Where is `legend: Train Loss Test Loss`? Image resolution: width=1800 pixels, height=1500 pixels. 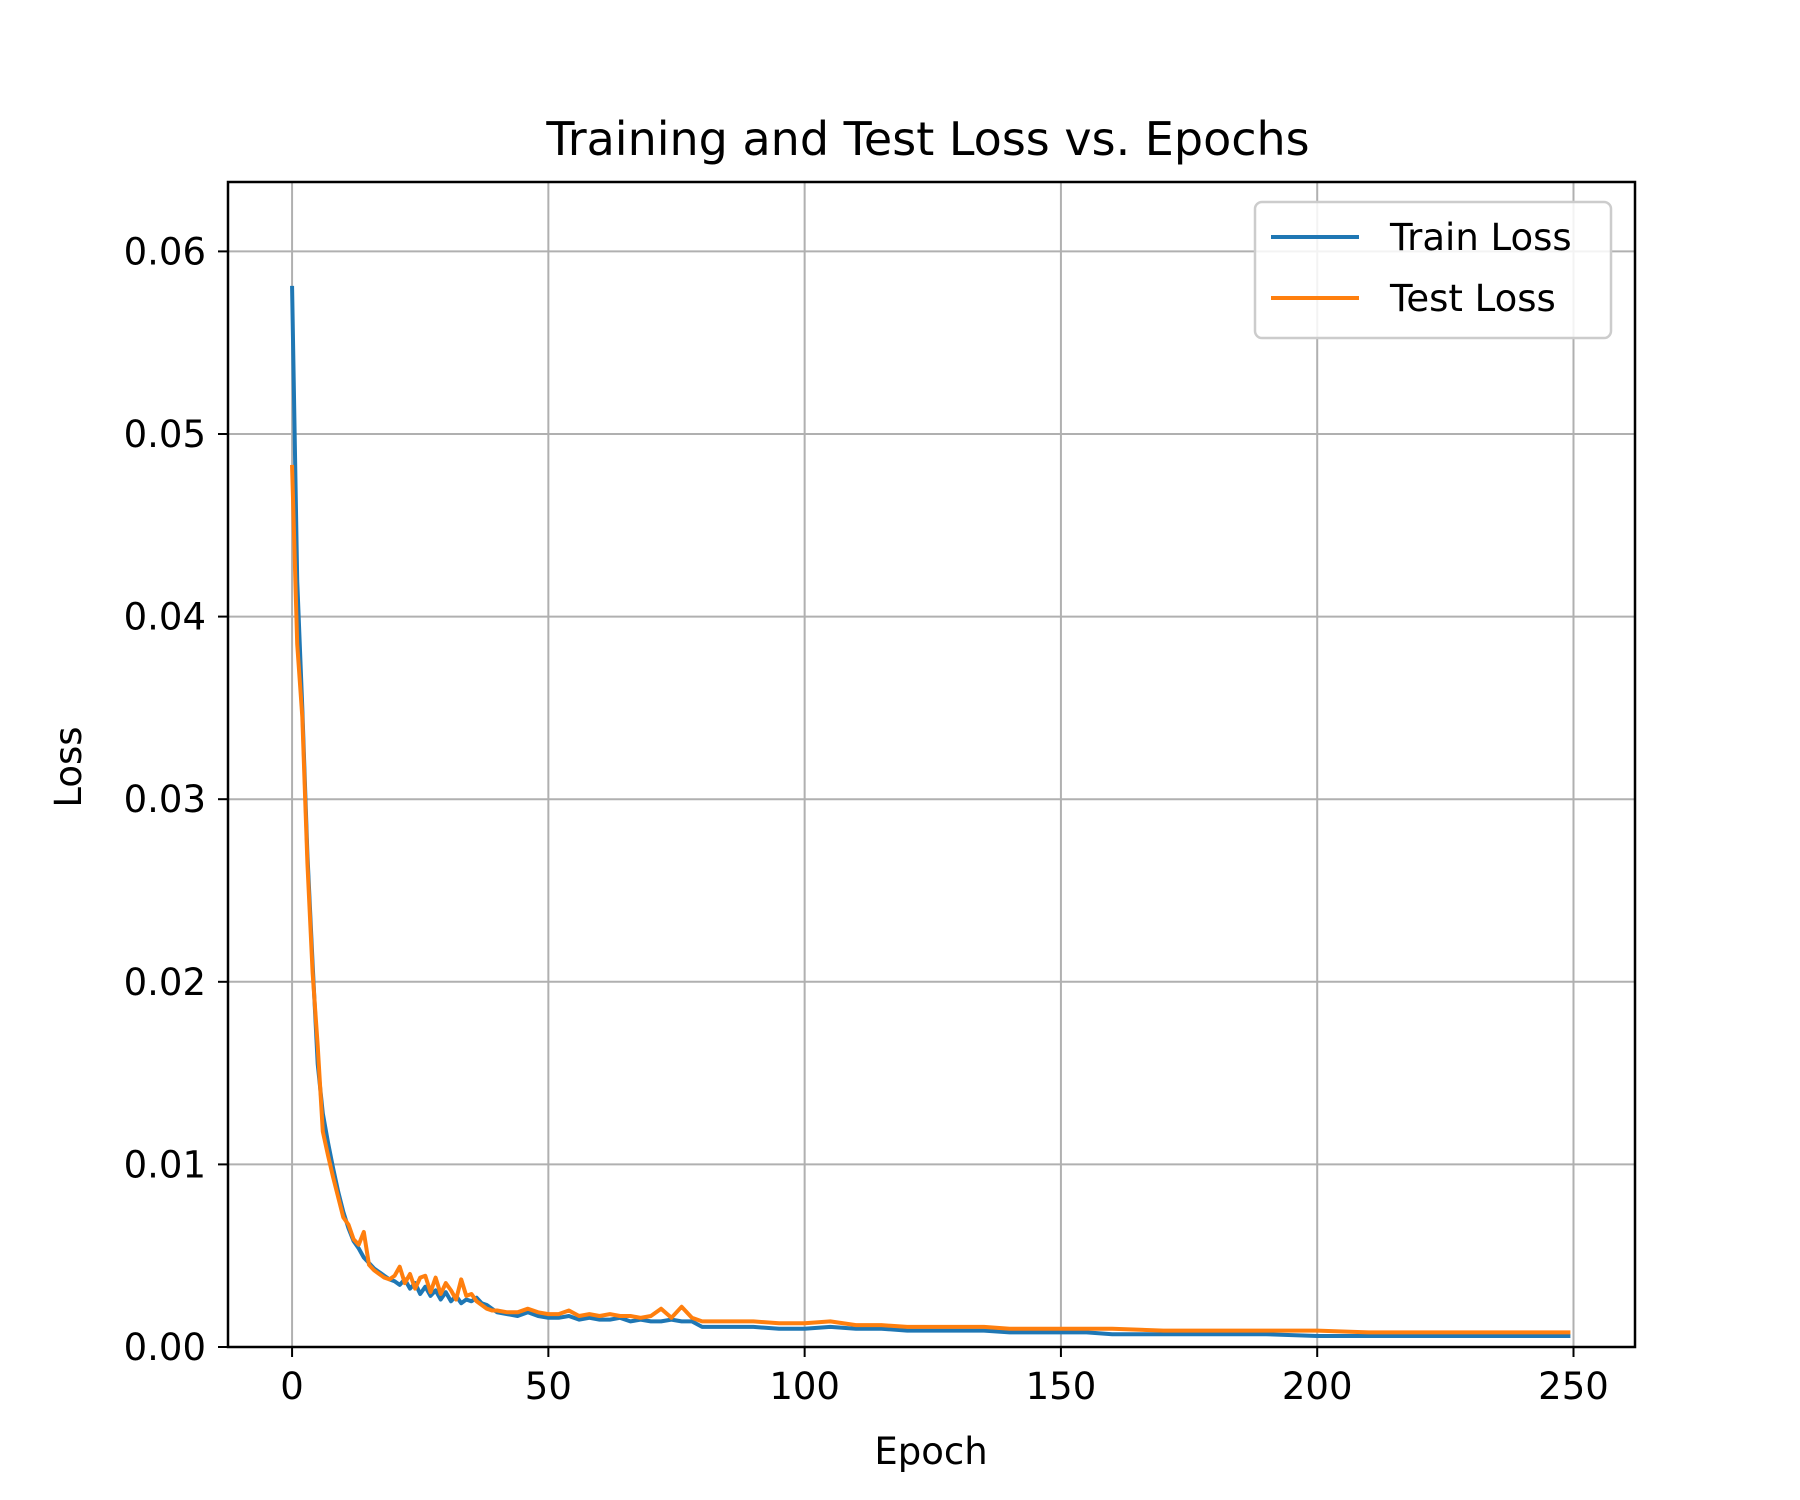 legend: Train Loss Test Loss is located at coordinates (1433, 270).